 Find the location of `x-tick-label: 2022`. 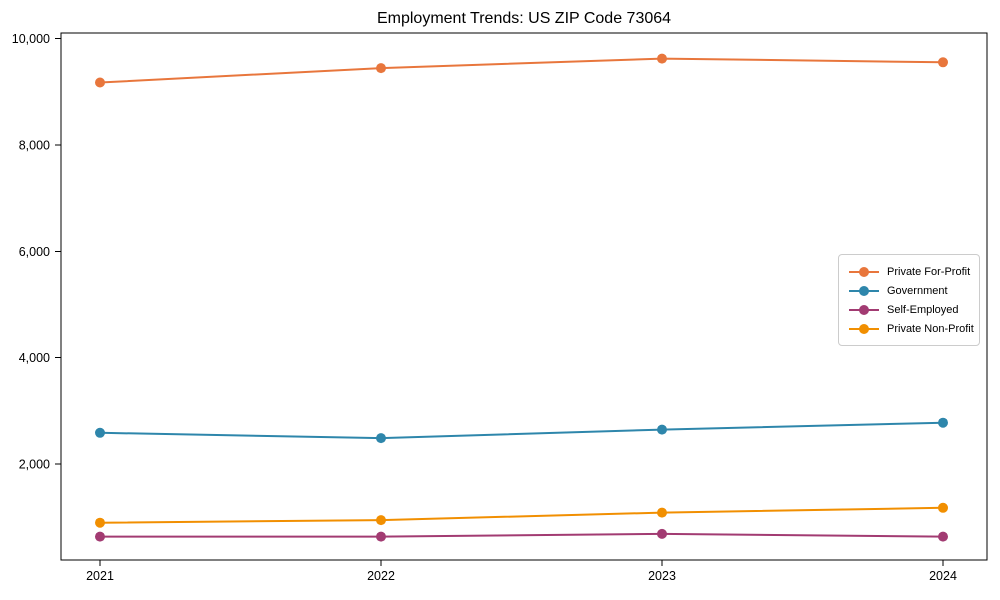

x-tick-label: 2022 is located at coordinates (381, 576).